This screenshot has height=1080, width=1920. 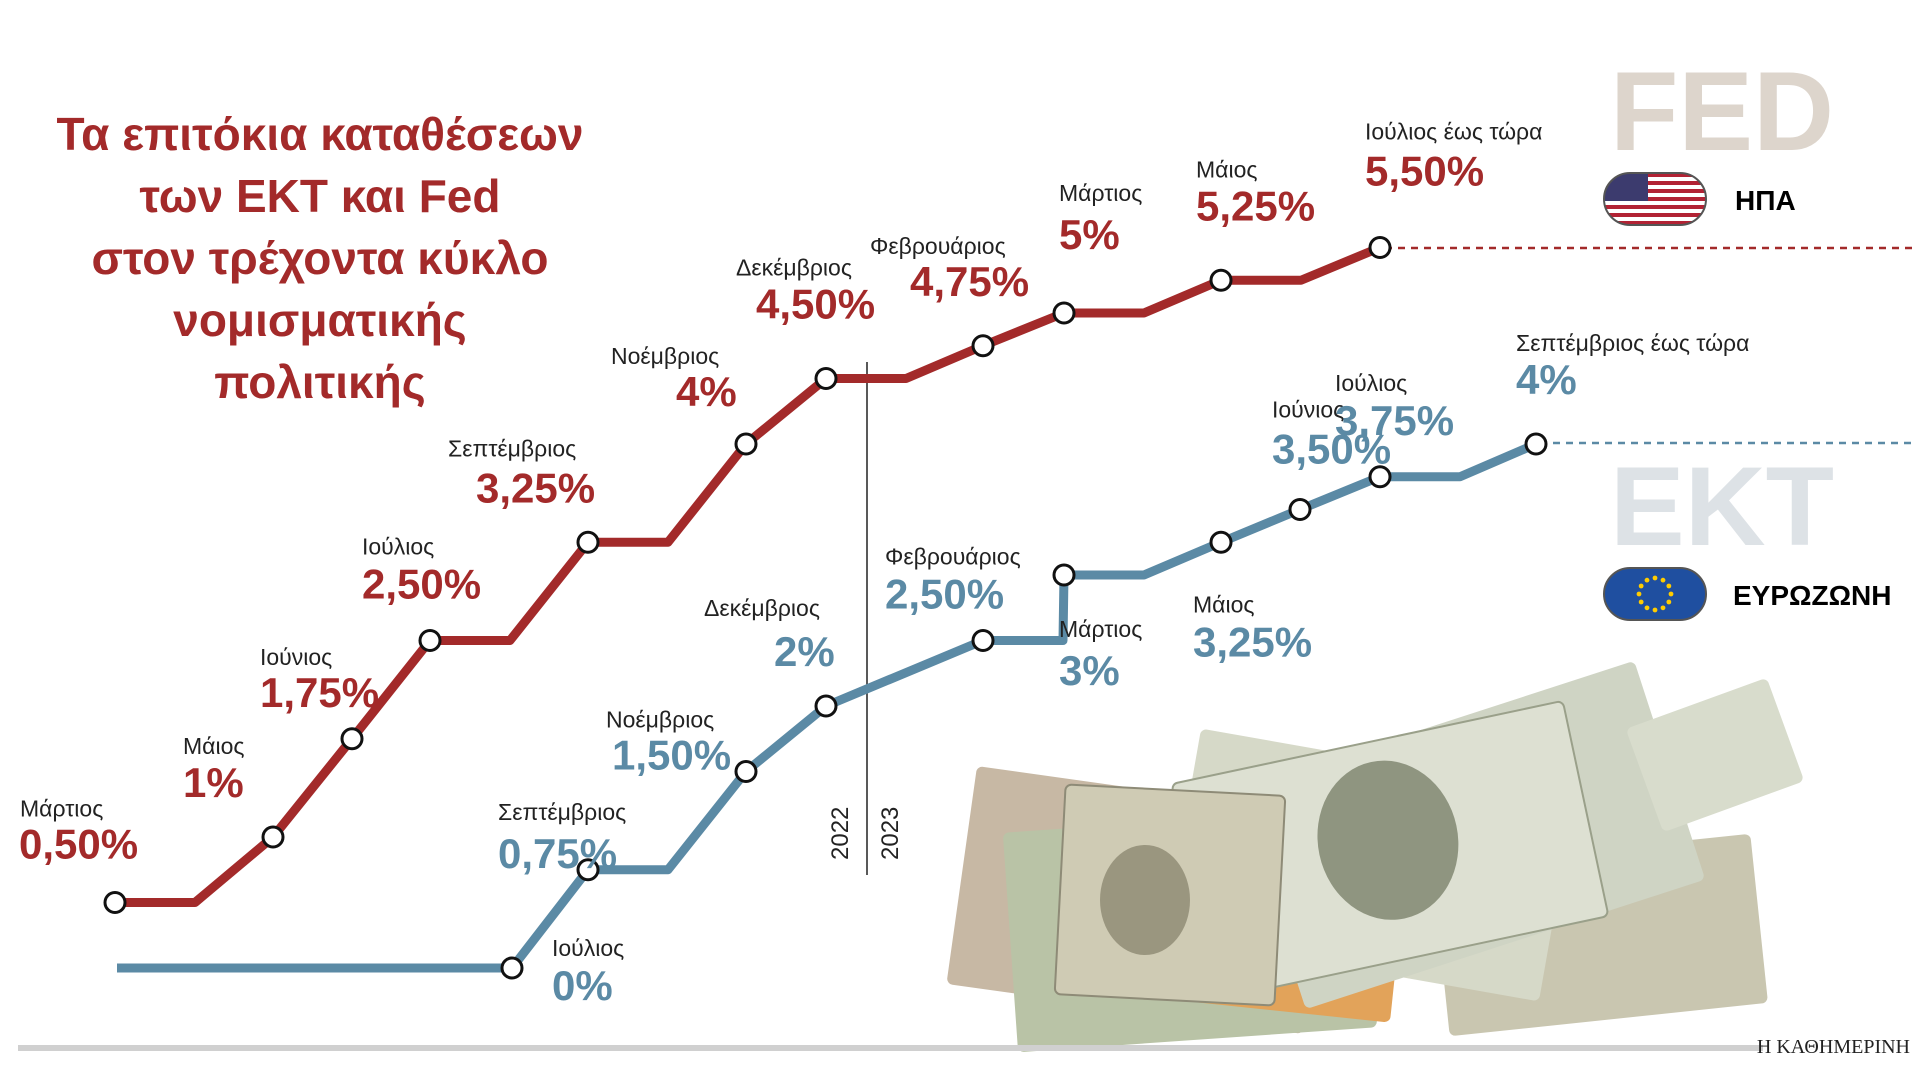 What do you see at coordinates (665, 356) in the screenshot?
I see `fed-month-label: Νοέμβριος` at bounding box center [665, 356].